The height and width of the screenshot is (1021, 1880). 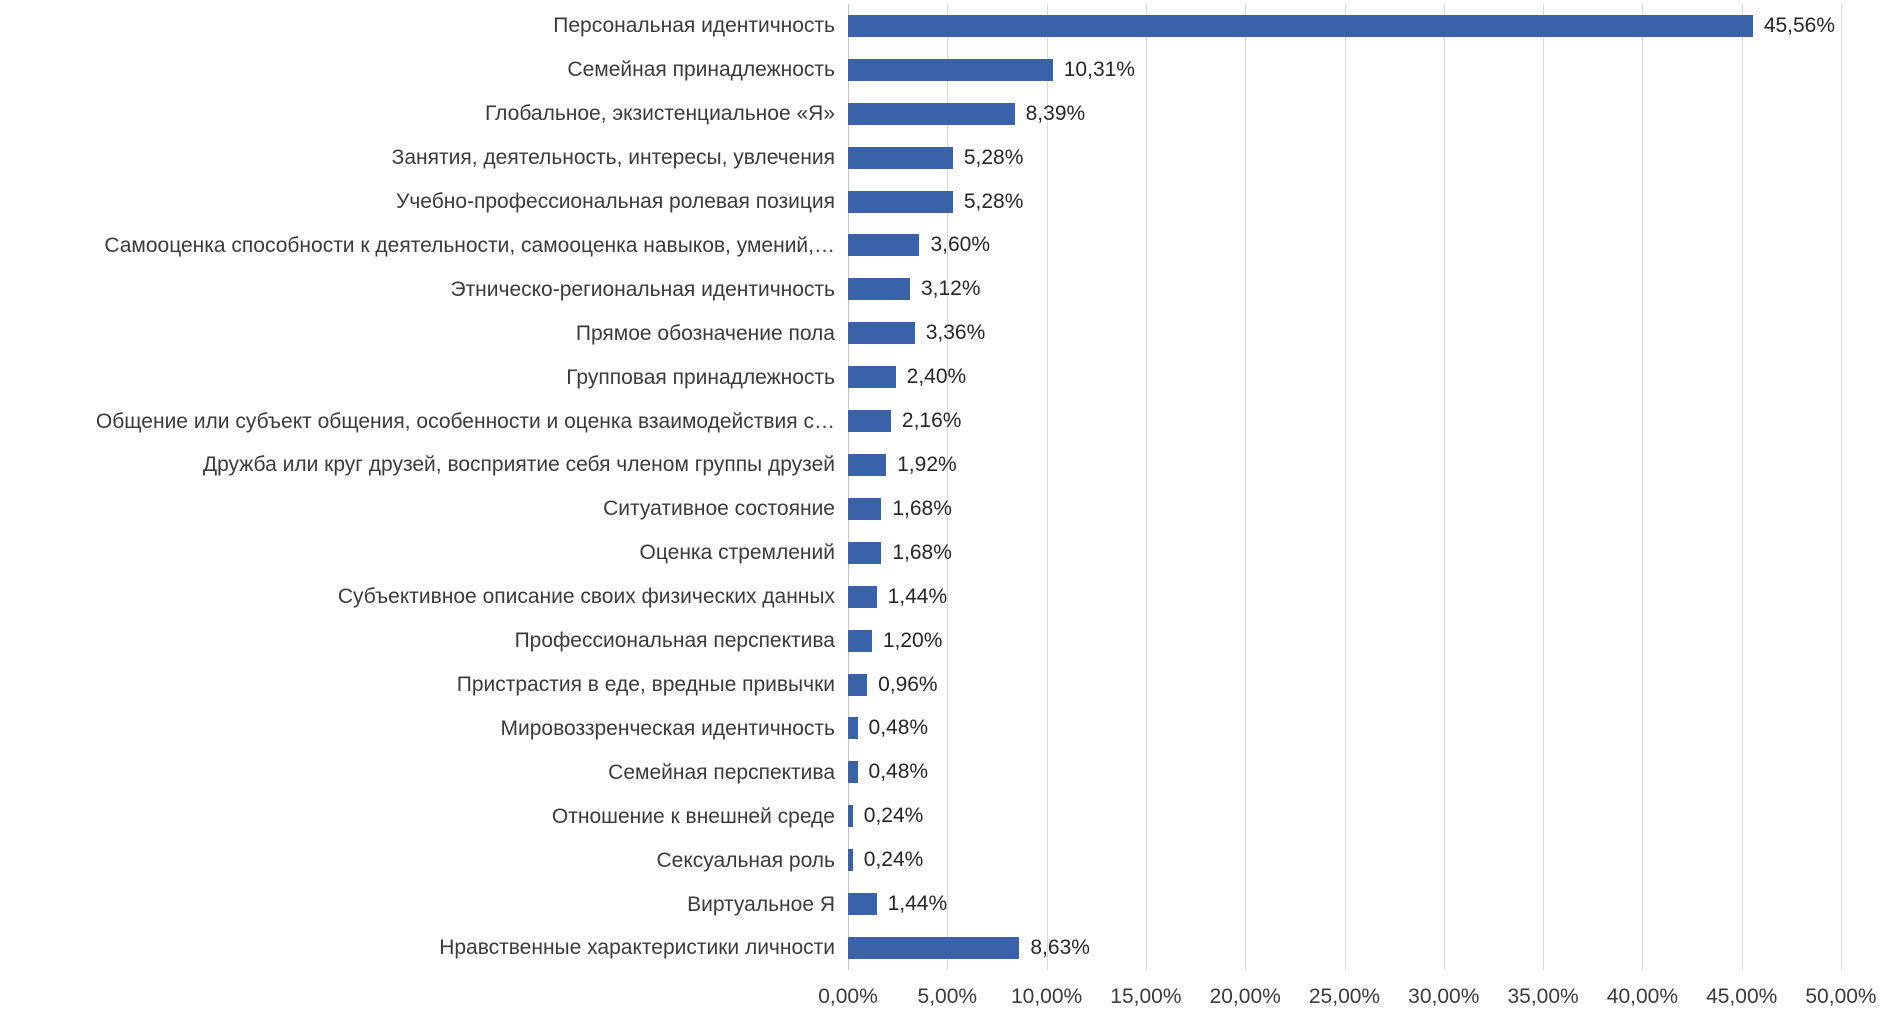 I want to click on chart-row: Семейная принадлежность 10,31%, so click(x=920, y=70).